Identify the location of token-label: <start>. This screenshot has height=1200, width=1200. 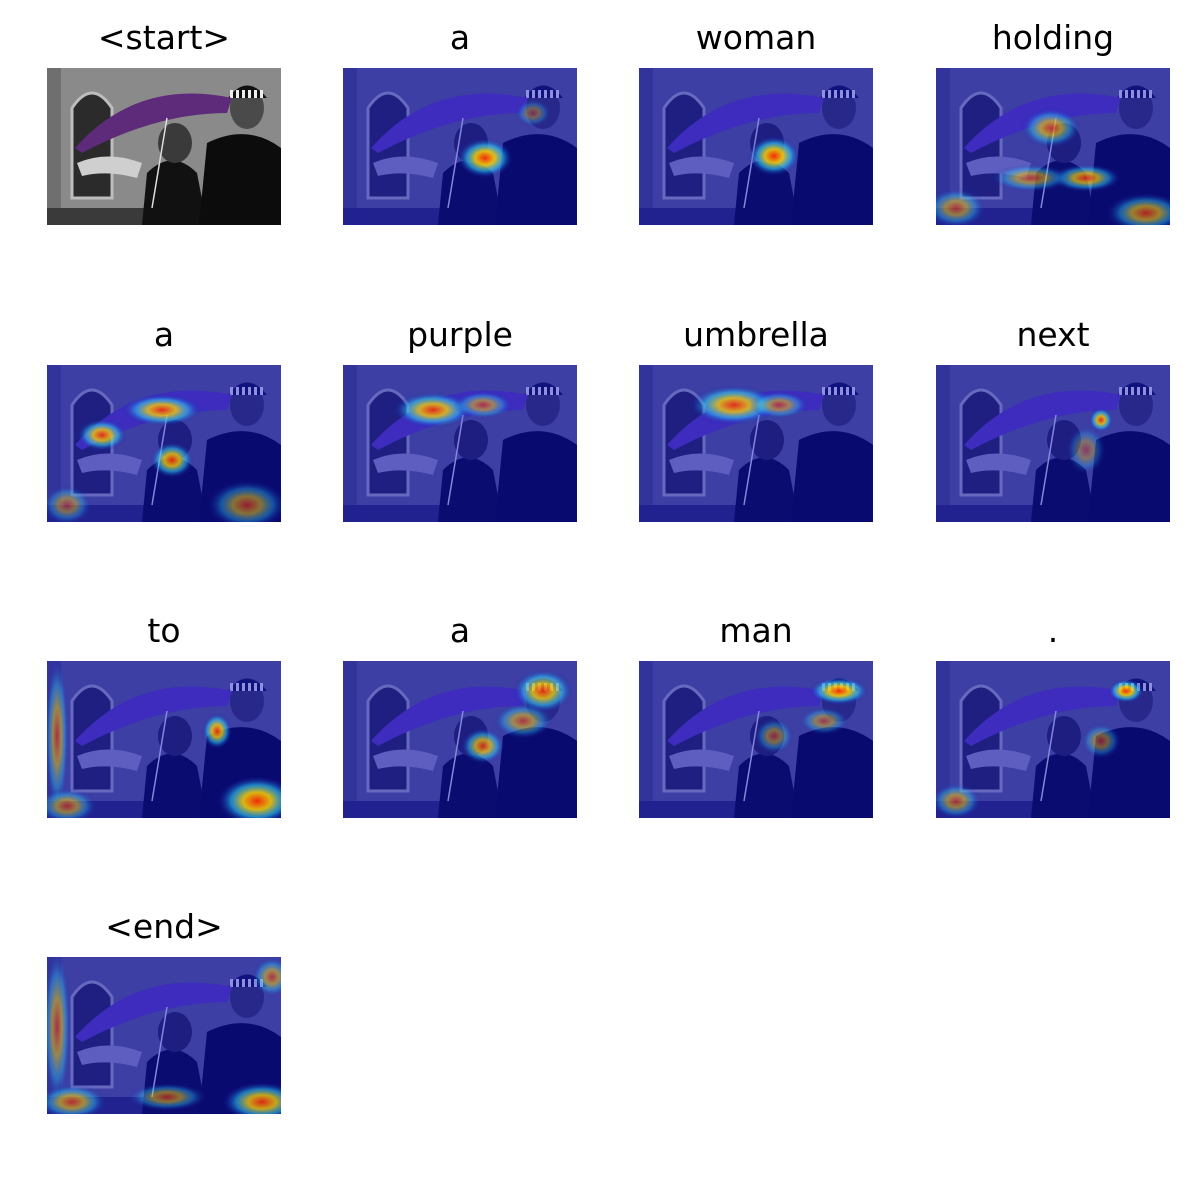
(164, 37).